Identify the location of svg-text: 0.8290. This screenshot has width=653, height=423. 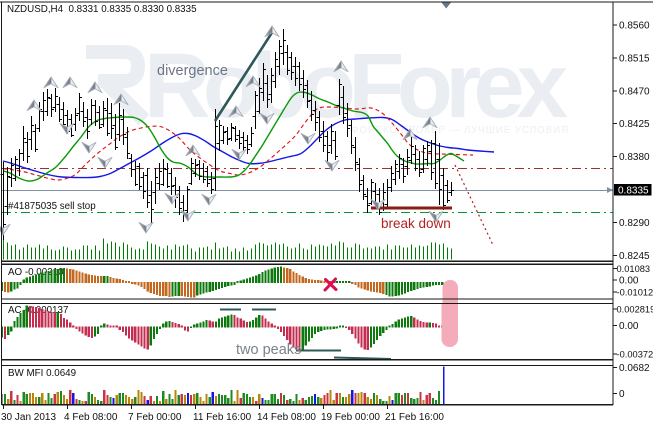
(634, 223).